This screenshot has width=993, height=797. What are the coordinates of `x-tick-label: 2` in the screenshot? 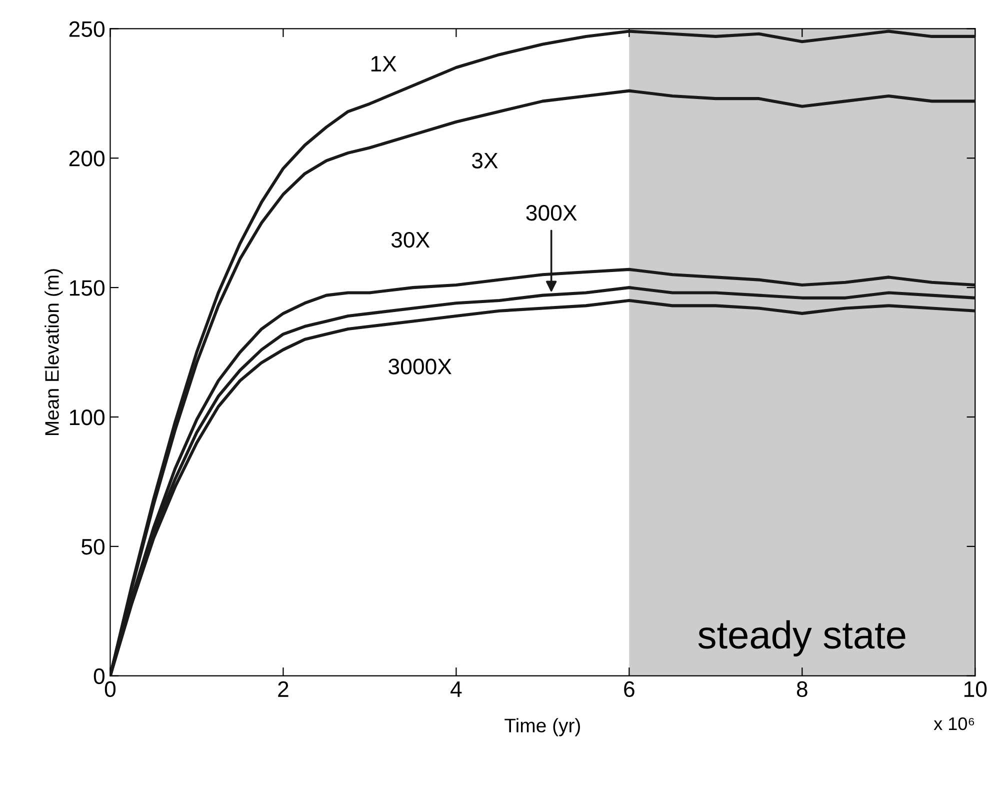 It's located at (283, 689).